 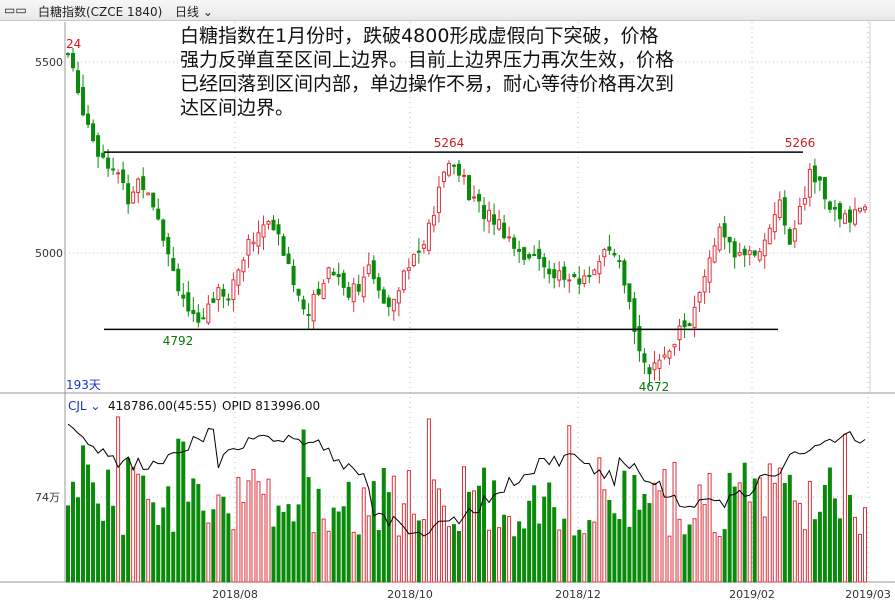 I want to click on volume-readout: 418786.00(45:55), so click(x=162, y=406).